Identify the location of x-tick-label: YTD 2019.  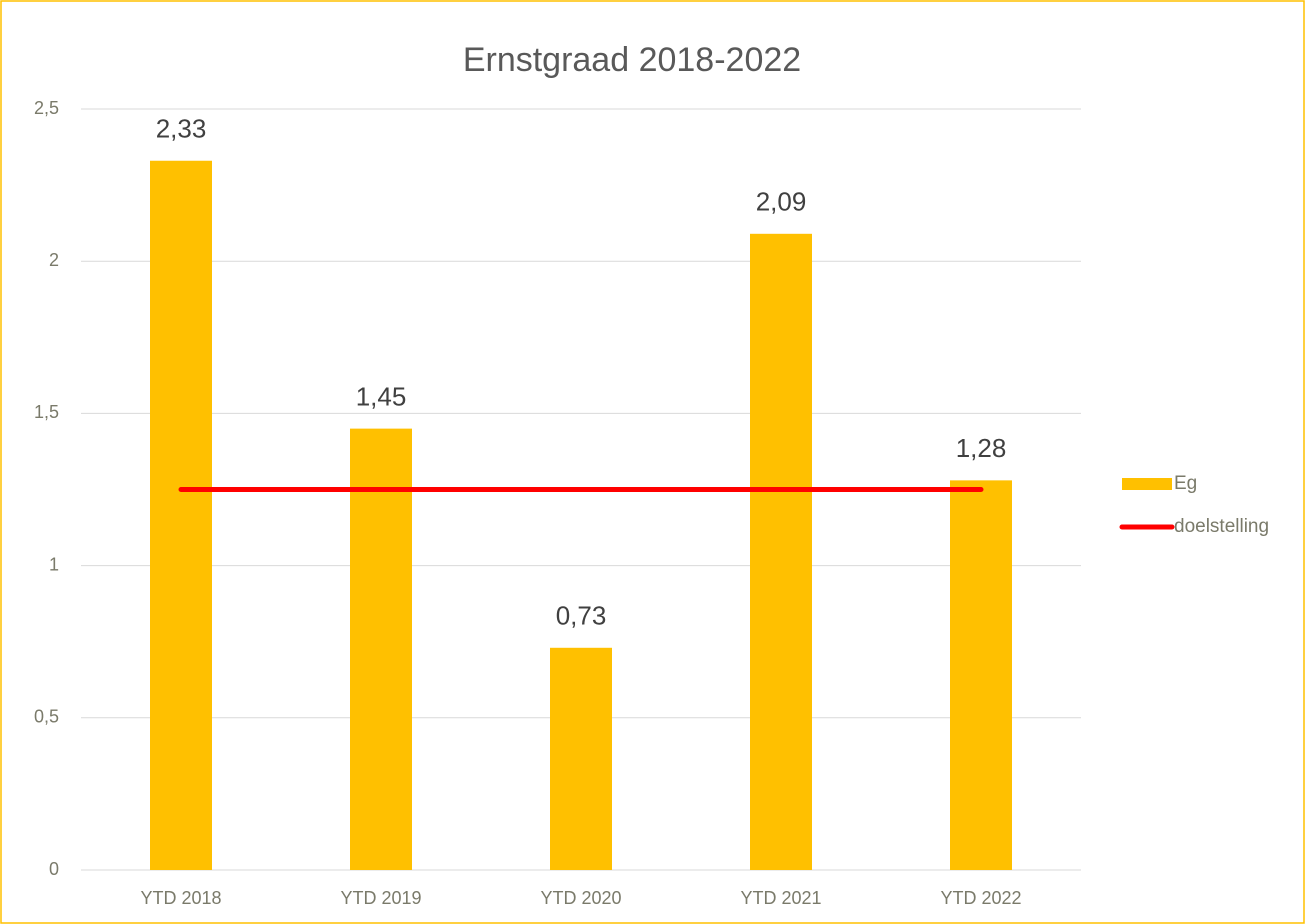
(380, 898).